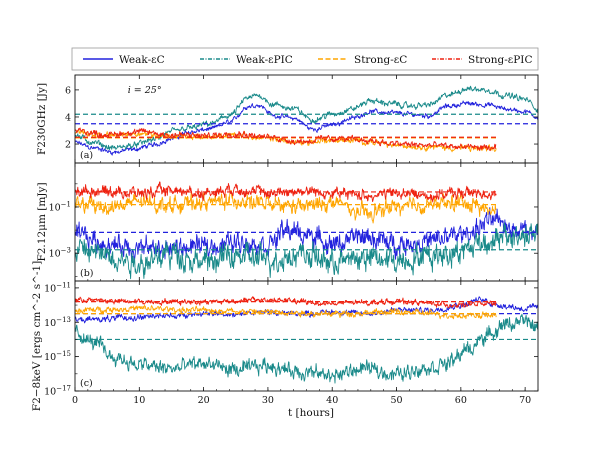 This screenshot has width=598, height=449. I want to click on y-tick-label: 10⁻¹⁷, so click(57, 391).